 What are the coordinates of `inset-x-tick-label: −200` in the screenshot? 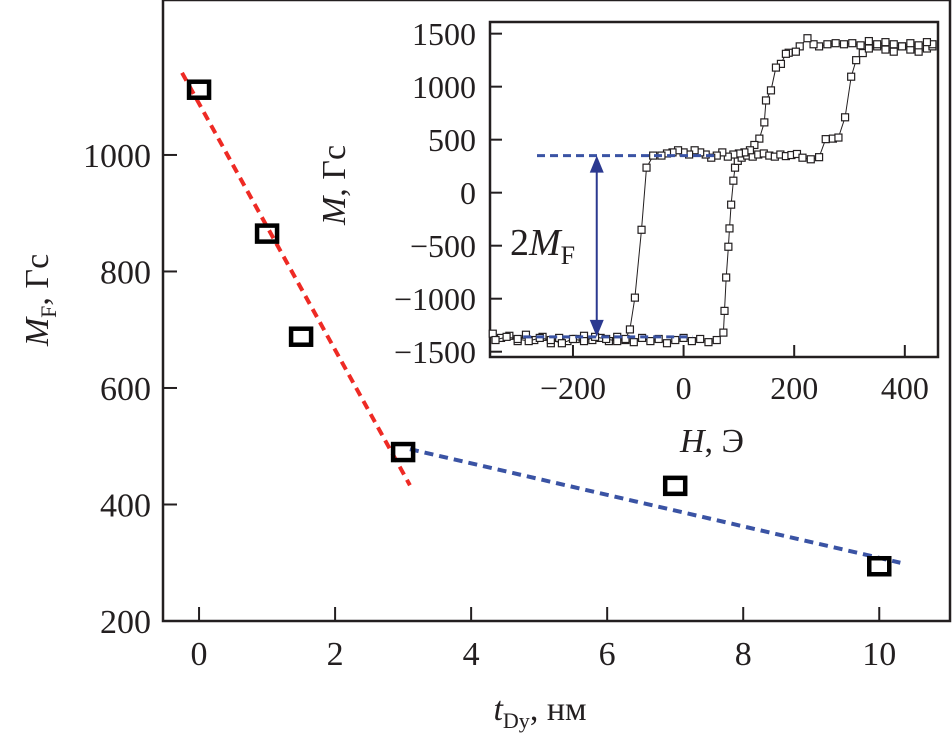 It's located at (573, 388).